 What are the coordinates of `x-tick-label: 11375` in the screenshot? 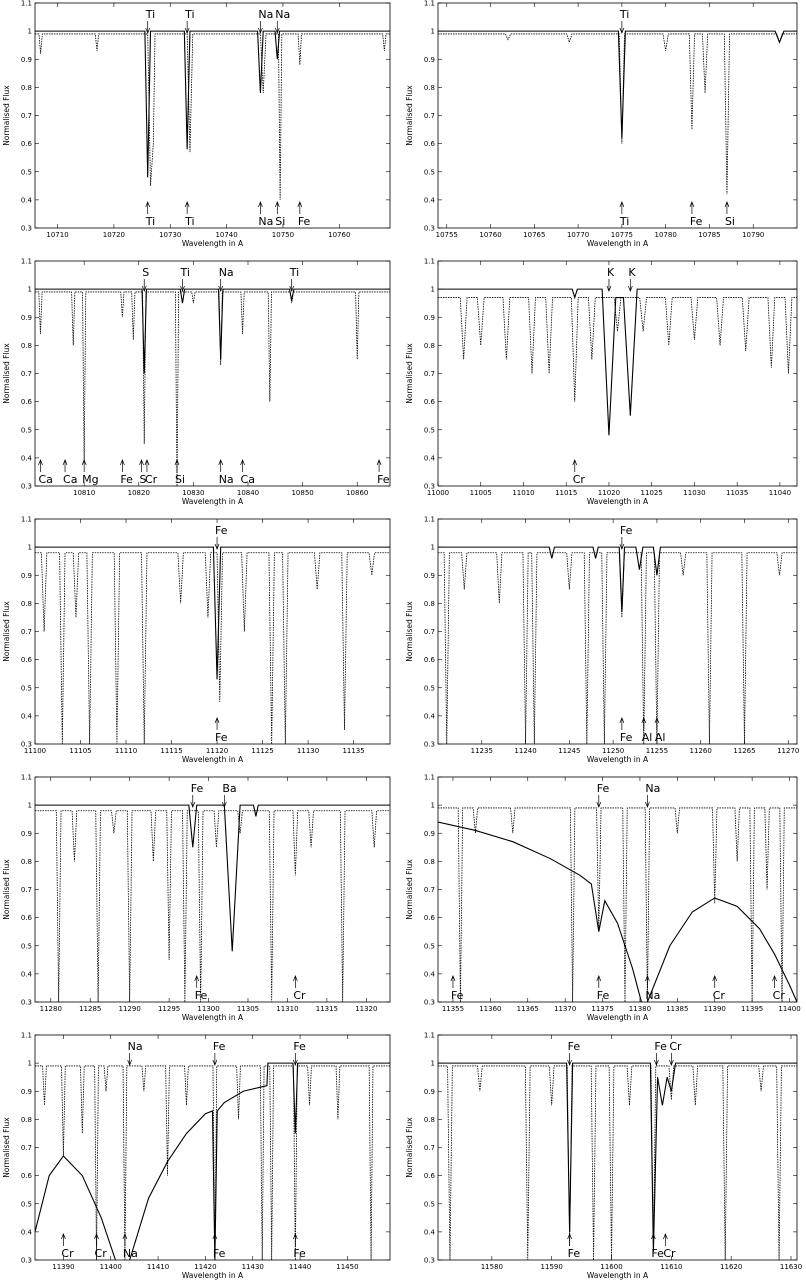 It's located at (602, 1009).